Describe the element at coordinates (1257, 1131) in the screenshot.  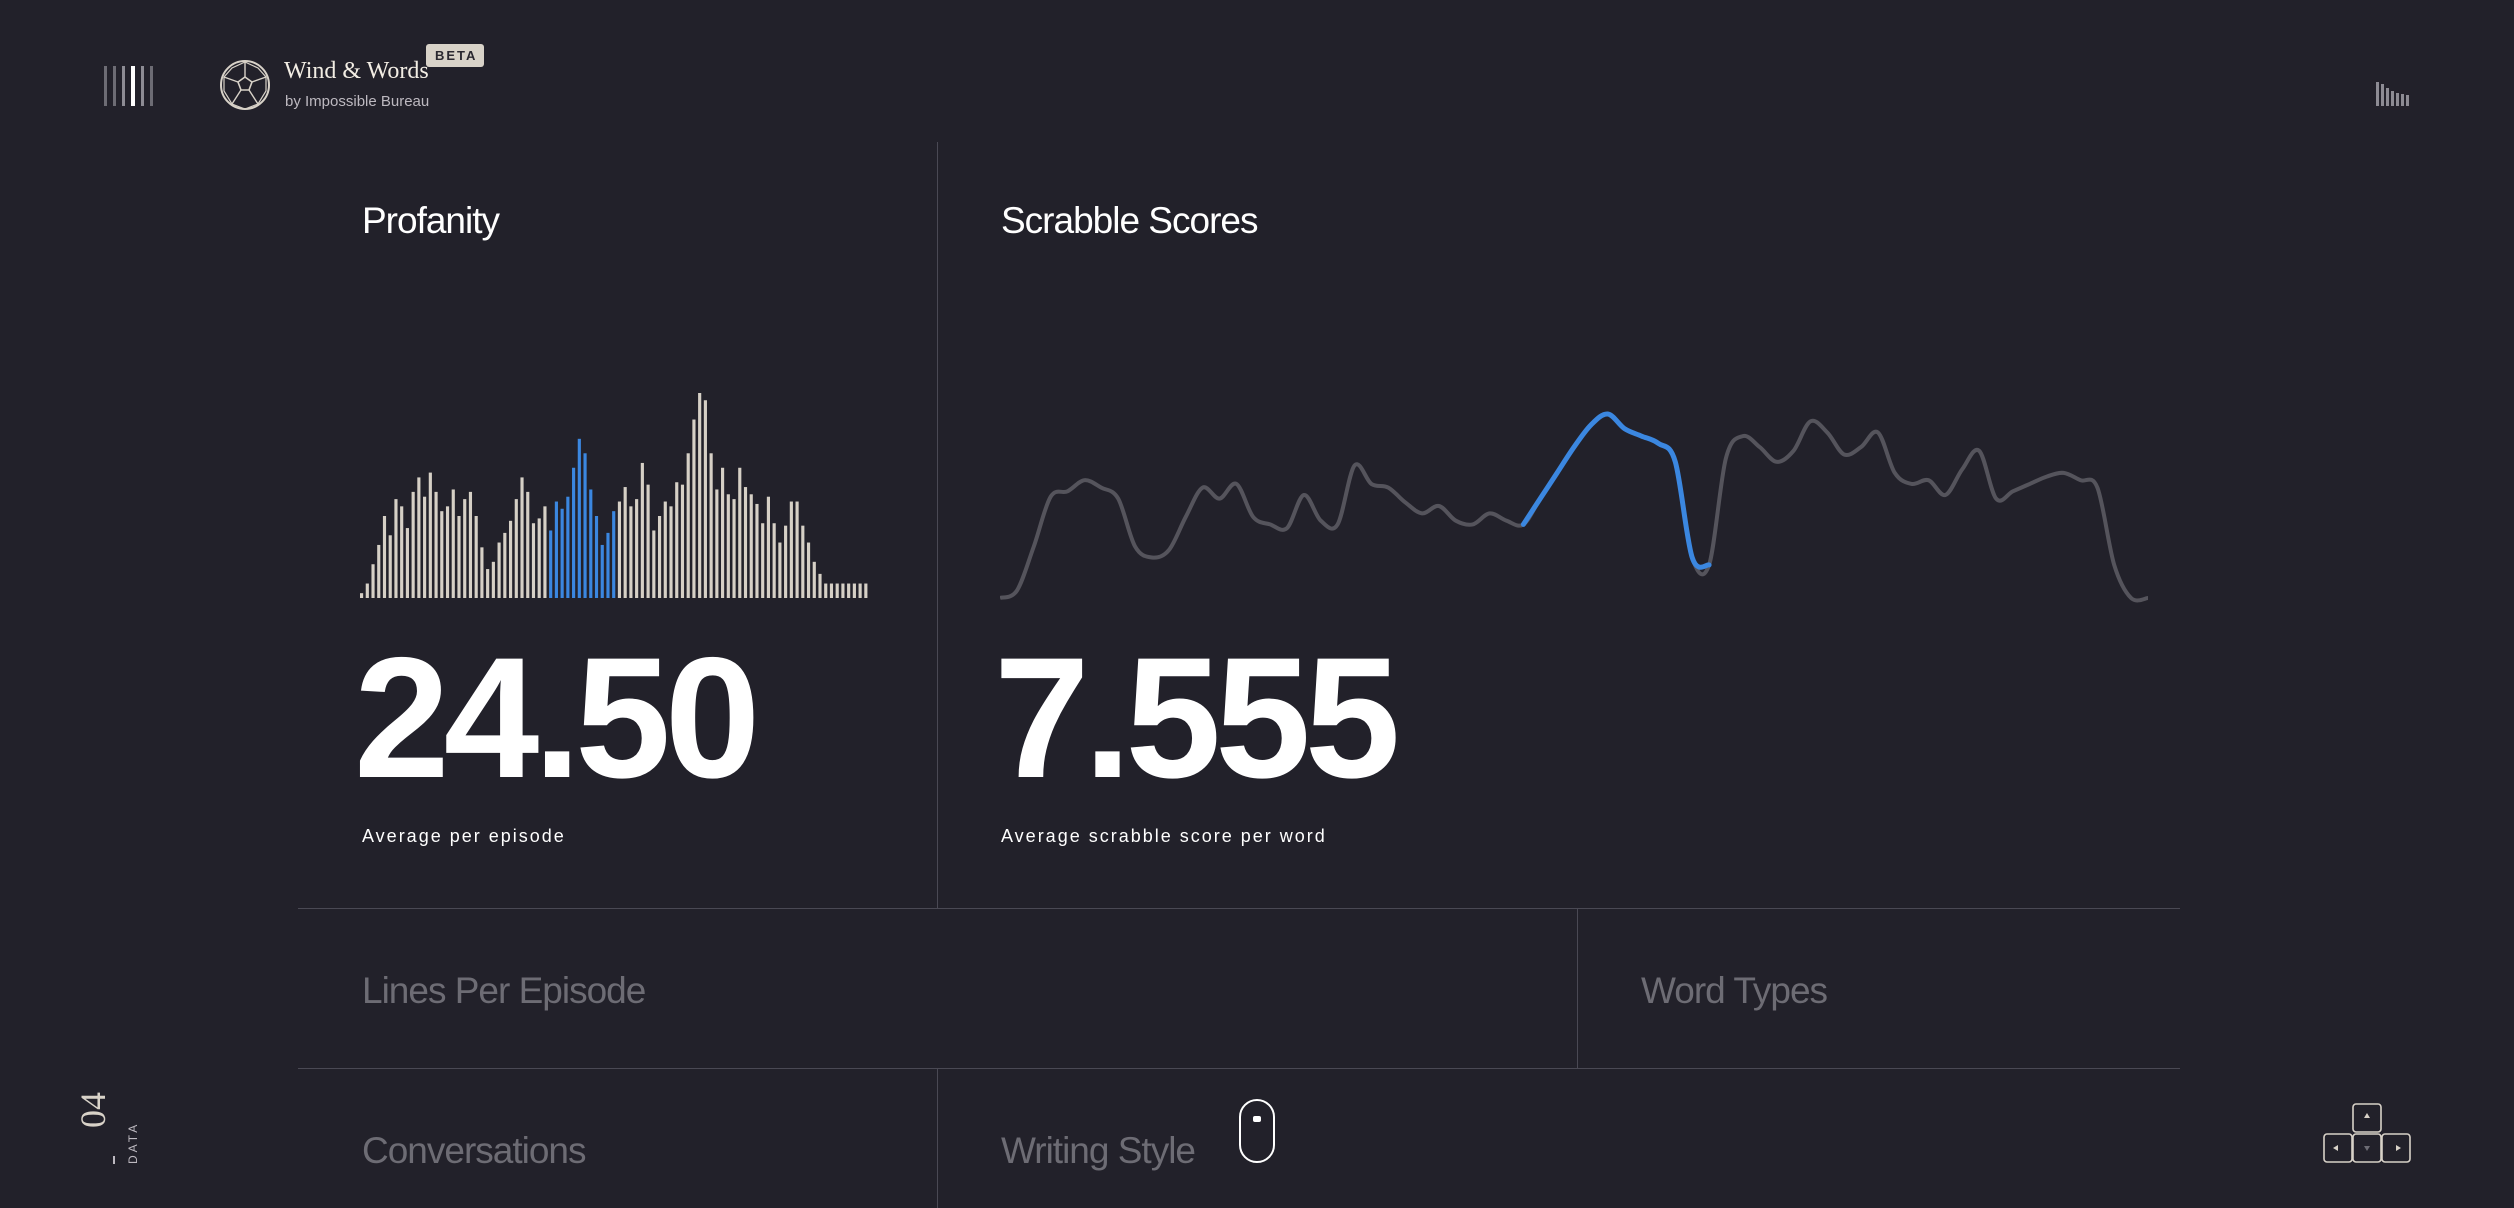
I see `mouse-scroll-icon` at that location.